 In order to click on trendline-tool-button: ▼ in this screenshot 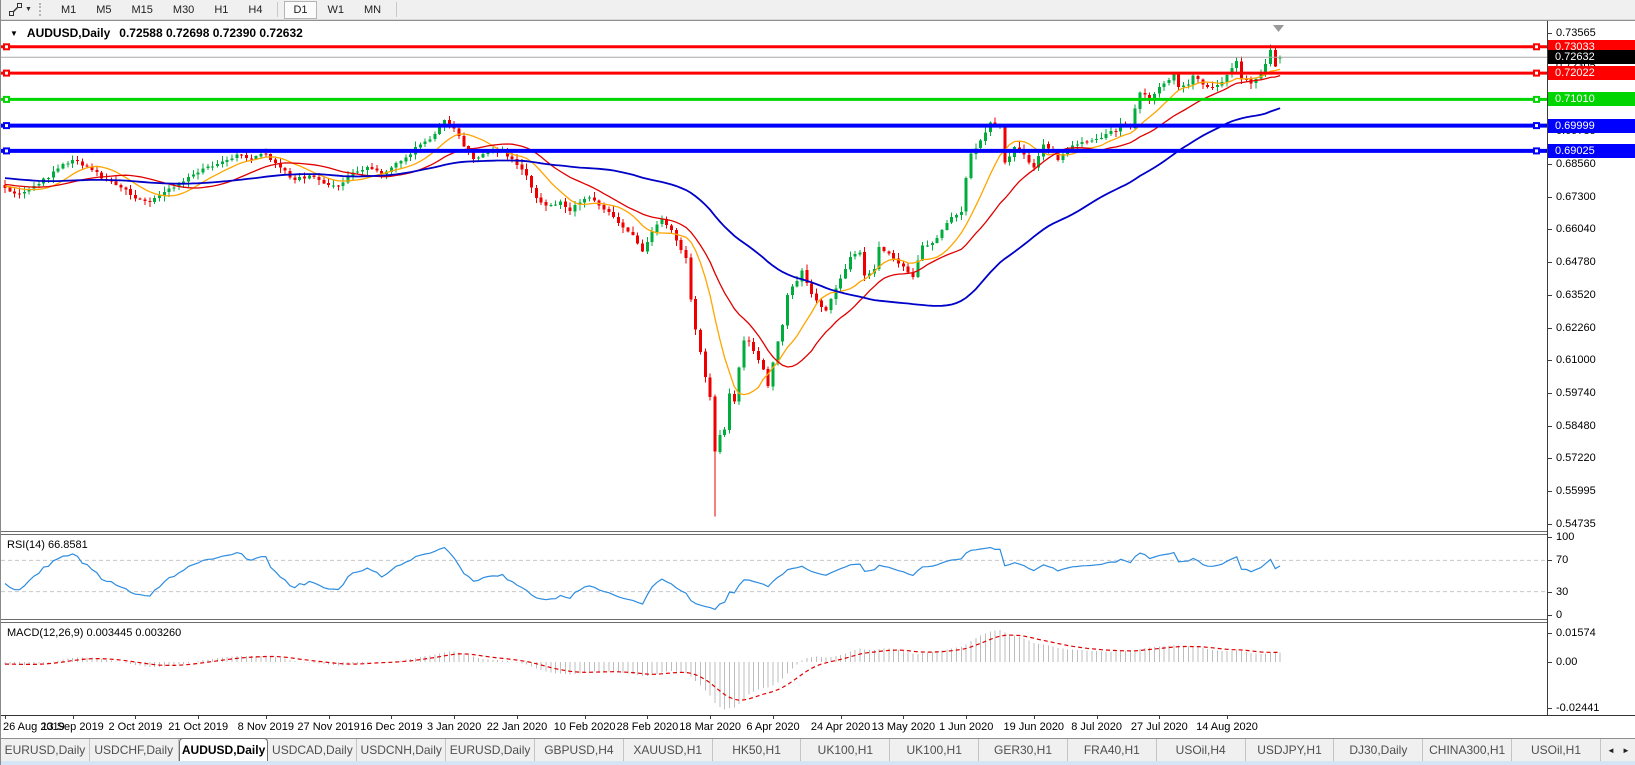, I will do `click(20, 9)`.